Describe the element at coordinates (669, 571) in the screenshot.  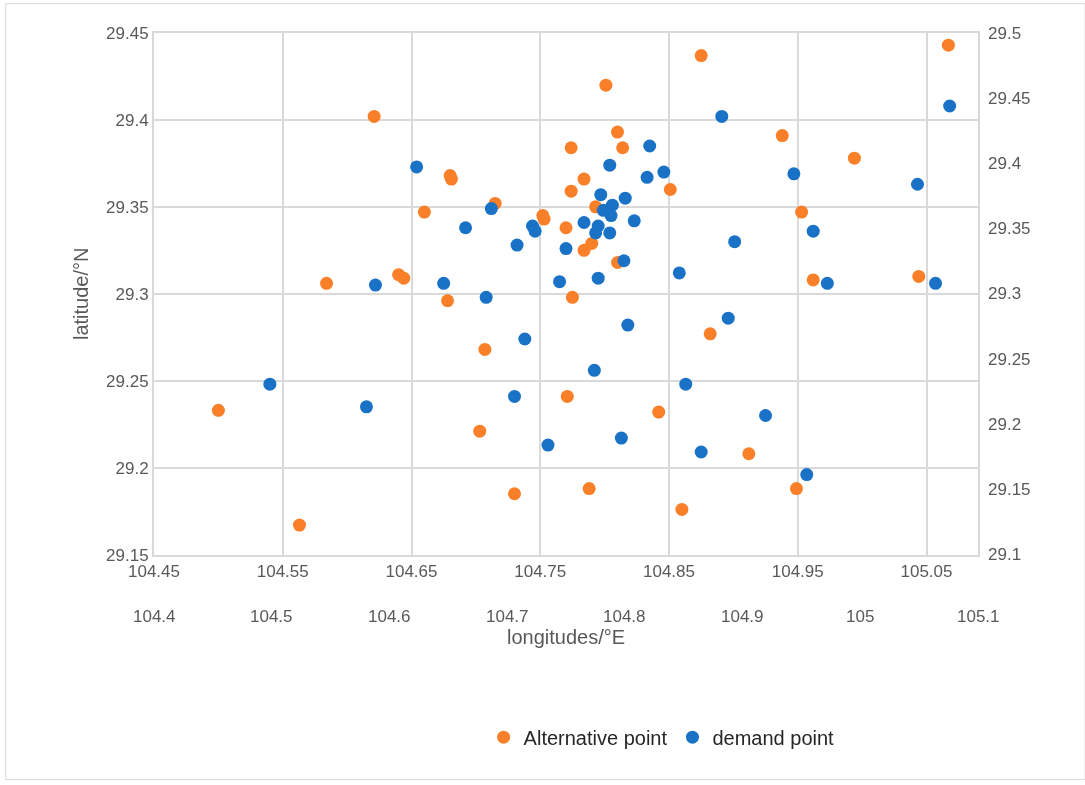
I see `x-tick-label: 104.85` at that location.